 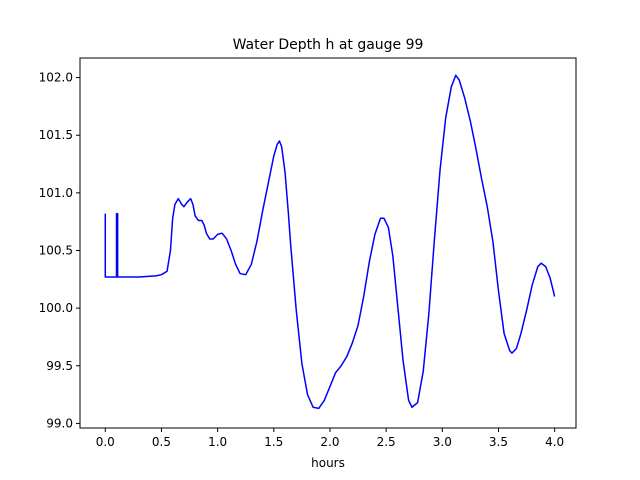 I want to click on x-tick-label: 3.5, so click(x=498, y=442).